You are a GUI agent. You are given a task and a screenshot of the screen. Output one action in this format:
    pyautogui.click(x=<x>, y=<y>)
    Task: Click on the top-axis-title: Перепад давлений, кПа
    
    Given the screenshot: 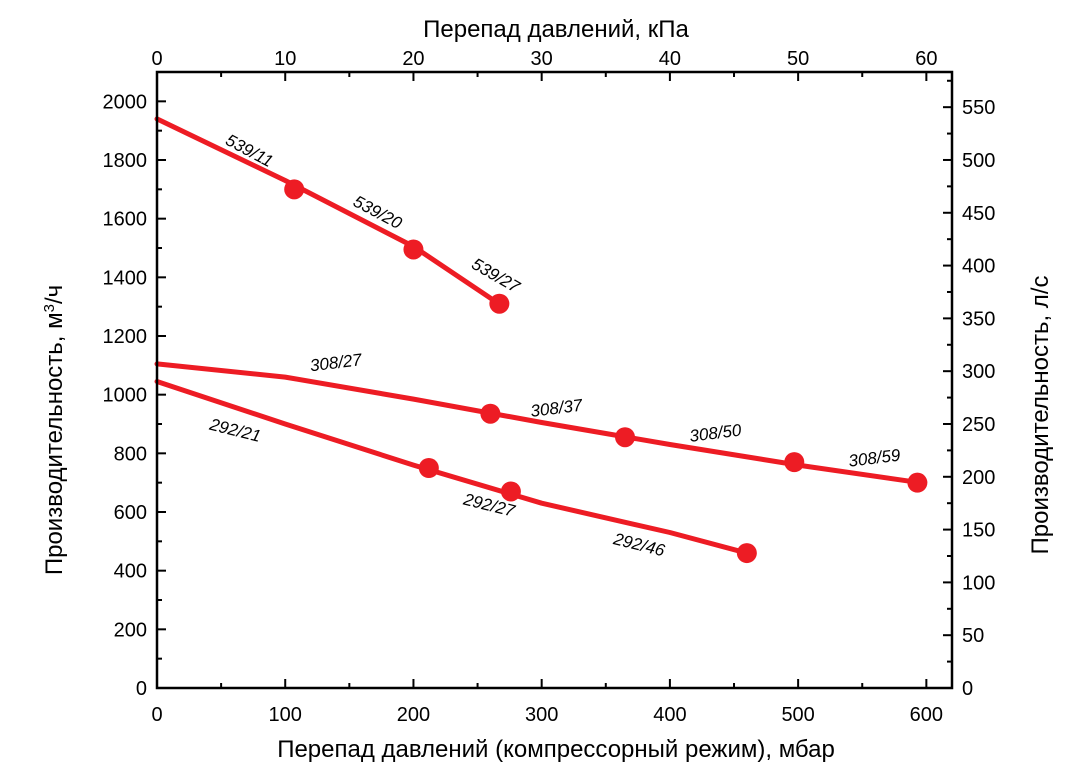 What is the action you would take?
    pyautogui.click(x=556, y=29)
    